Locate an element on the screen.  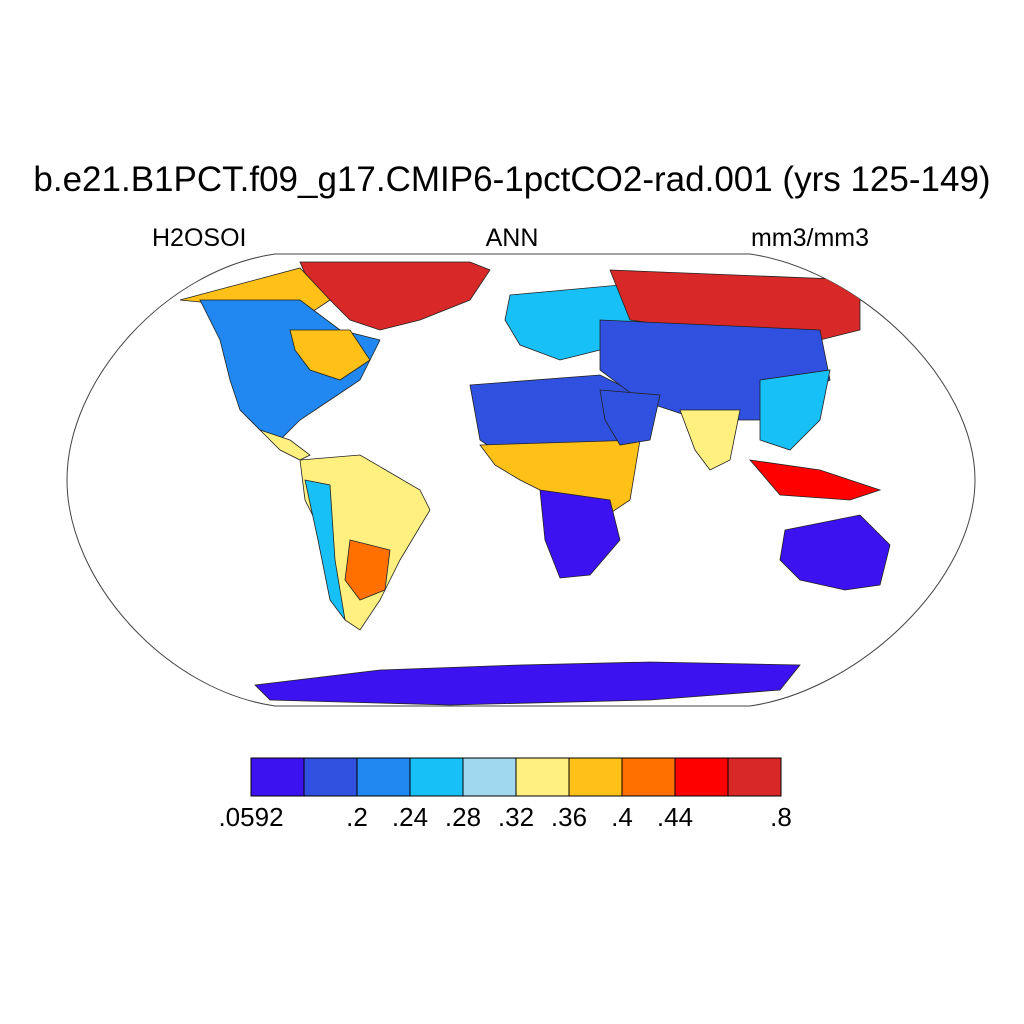
colorbar-tick-label: .0592 is located at coordinates (251, 817).